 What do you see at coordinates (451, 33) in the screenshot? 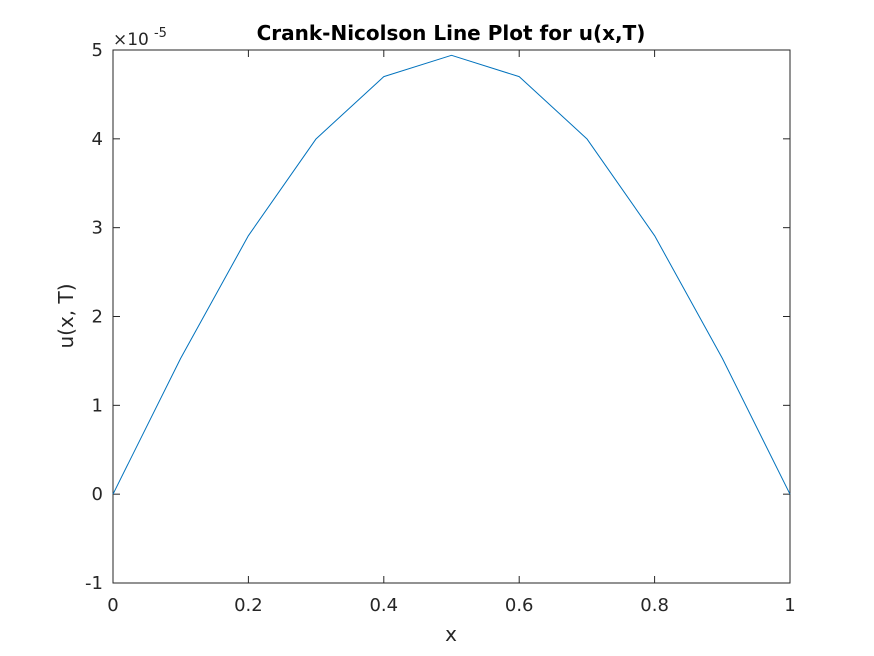
I see `chart-title: Crank-Nicolson Line Plot for u(x,T)` at bounding box center [451, 33].